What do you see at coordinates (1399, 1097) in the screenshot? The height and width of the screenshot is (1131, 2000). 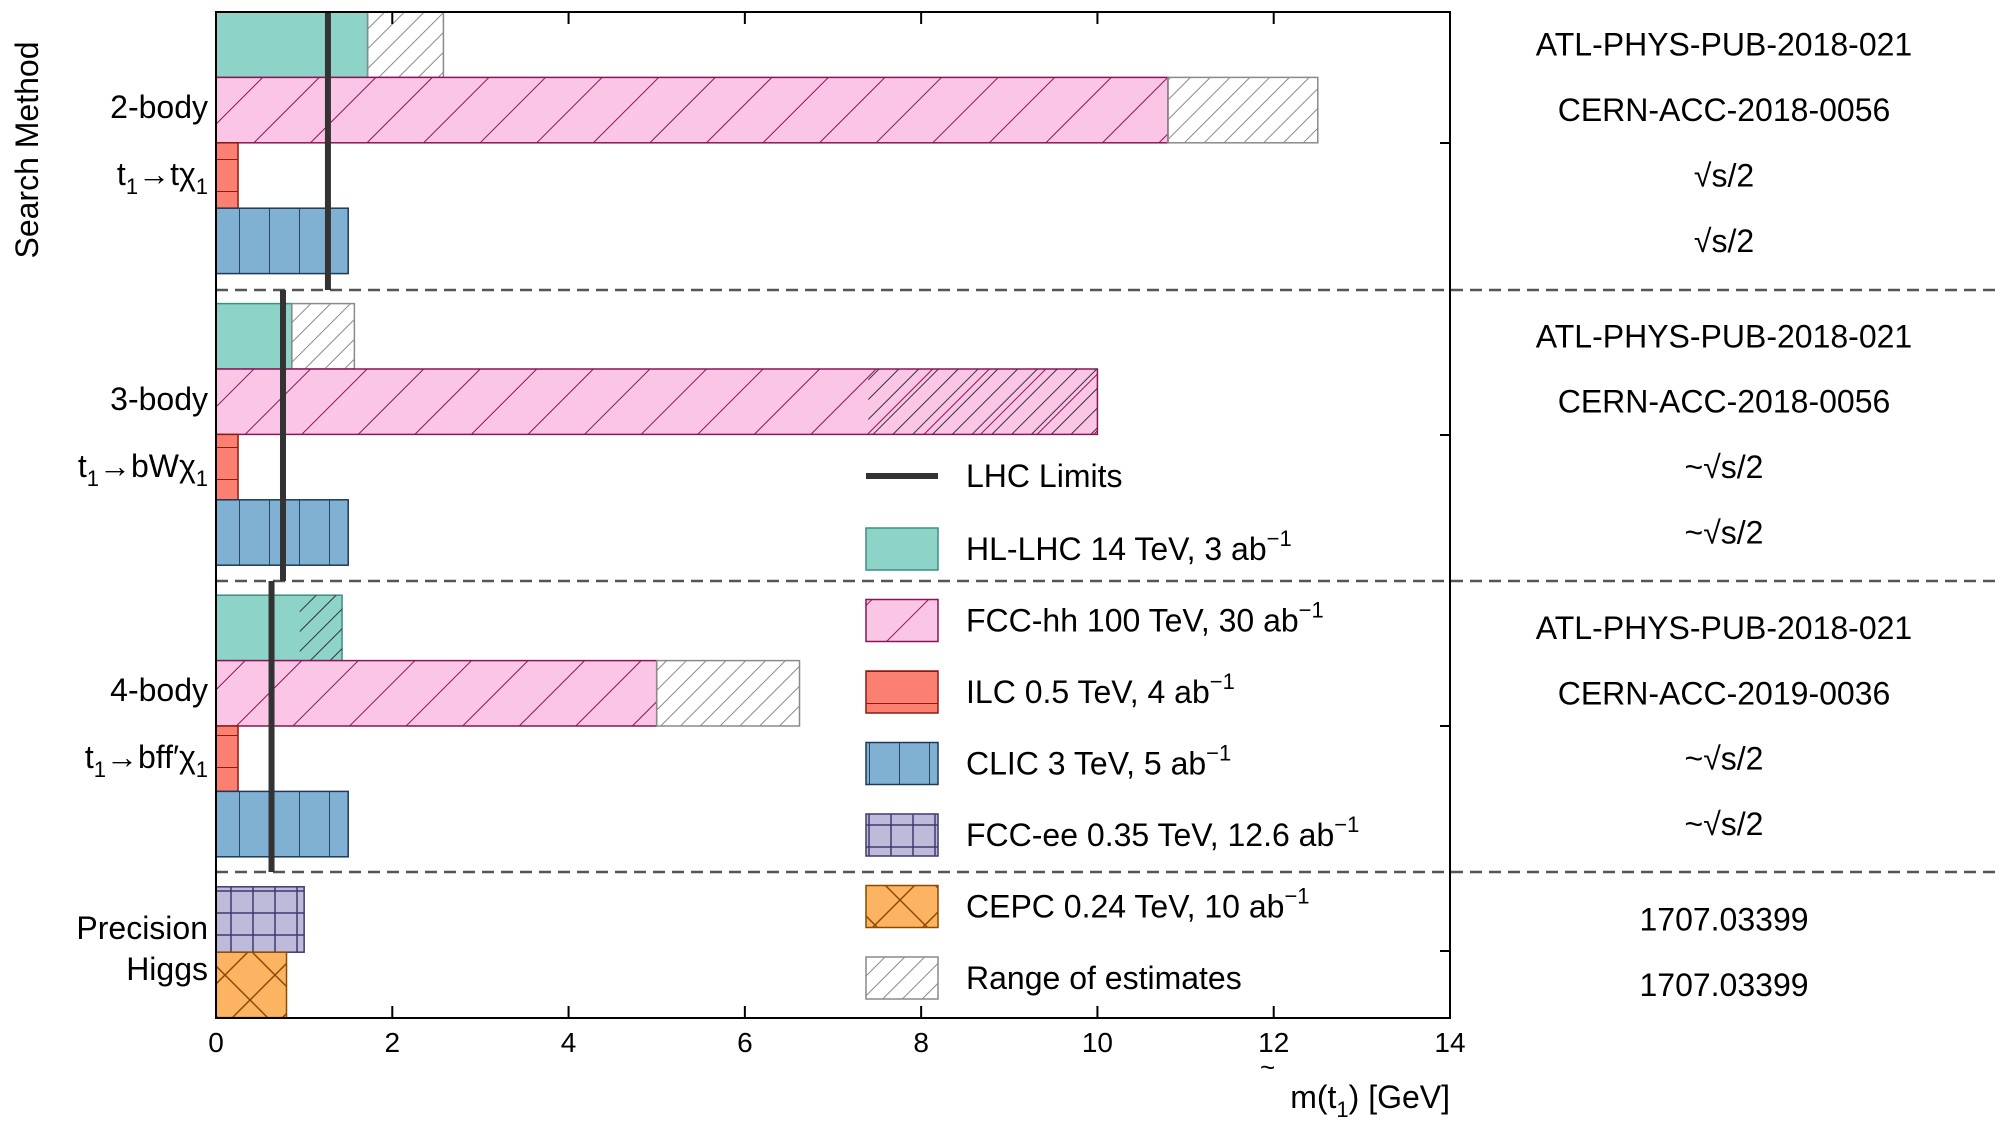 I see `x-axis-label-post: ) [GeV]` at bounding box center [1399, 1097].